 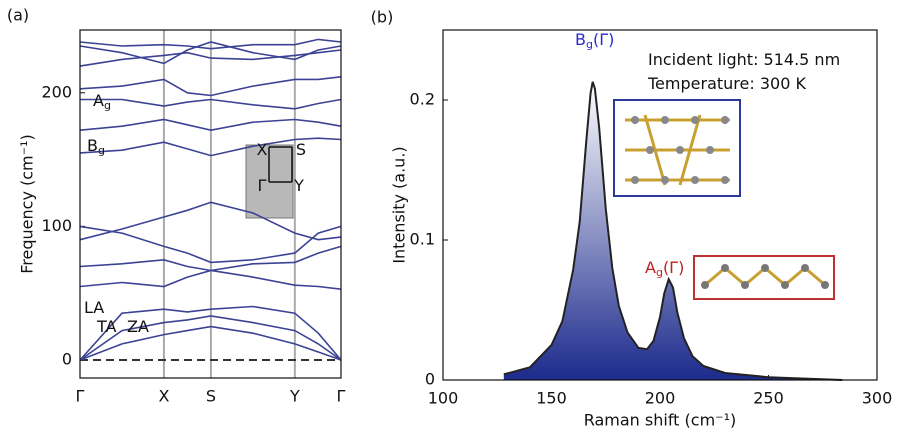 What do you see at coordinates (660, 398) in the screenshot?
I see `x-tick-label: 200` at bounding box center [660, 398].